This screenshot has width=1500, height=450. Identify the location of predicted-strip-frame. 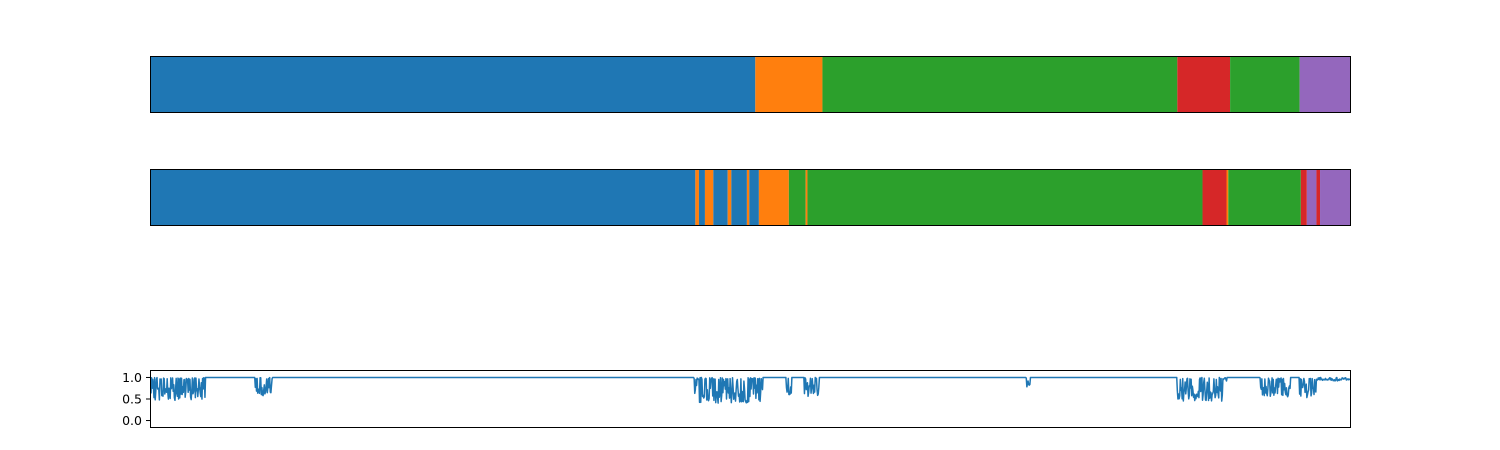
(750, 197).